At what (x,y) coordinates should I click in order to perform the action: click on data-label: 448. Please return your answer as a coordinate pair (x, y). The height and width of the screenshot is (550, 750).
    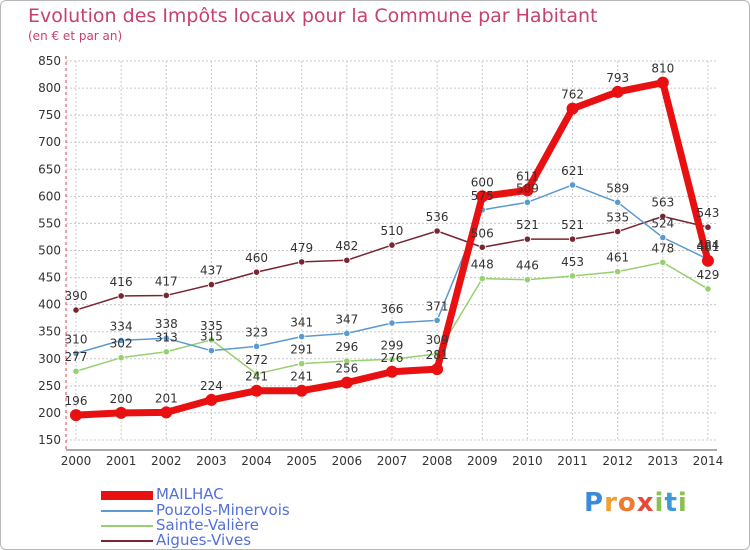
    Looking at the image, I should click on (482, 265).